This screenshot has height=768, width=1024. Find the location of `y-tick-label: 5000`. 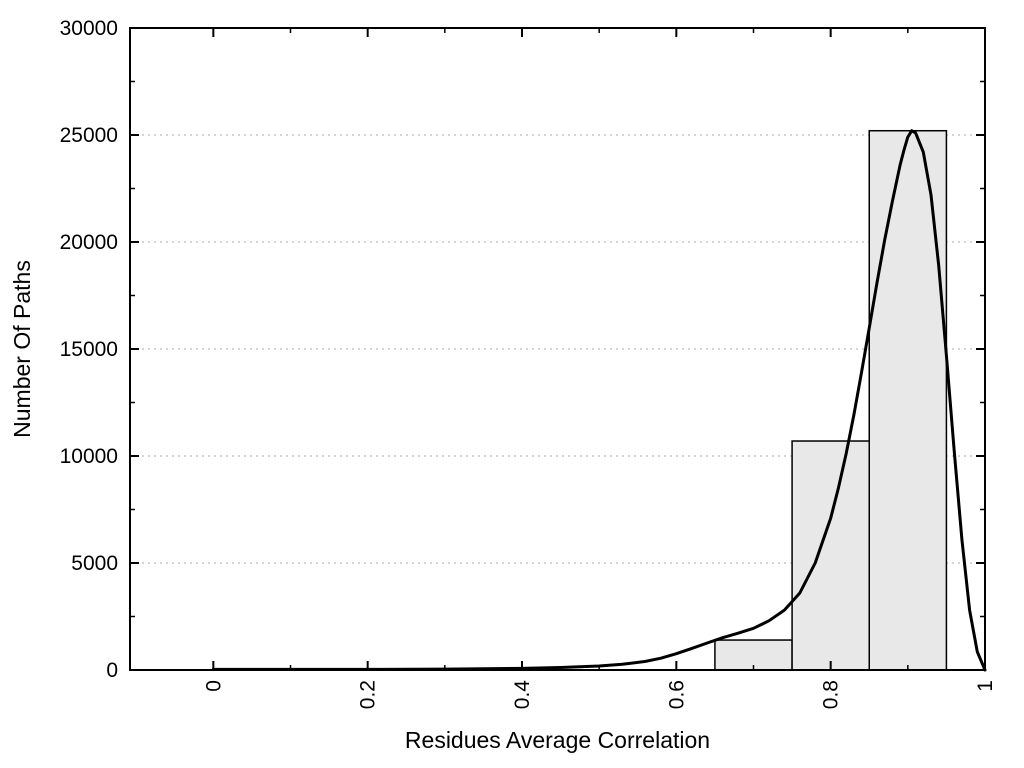

y-tick-label: 5000 is located at coordinates (94, 563).